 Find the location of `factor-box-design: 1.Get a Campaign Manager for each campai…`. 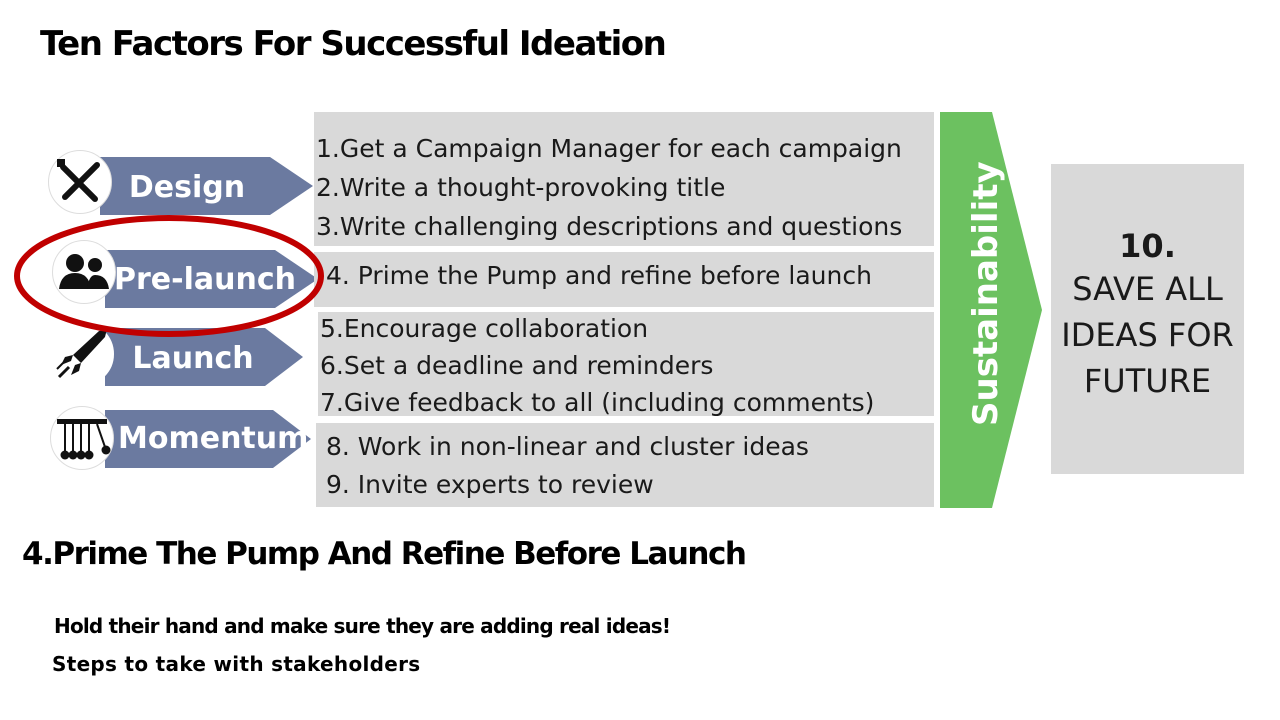

factor-box-design: 1.Get a Campaign Manager for each campai… is located at coordinates (624, 179).